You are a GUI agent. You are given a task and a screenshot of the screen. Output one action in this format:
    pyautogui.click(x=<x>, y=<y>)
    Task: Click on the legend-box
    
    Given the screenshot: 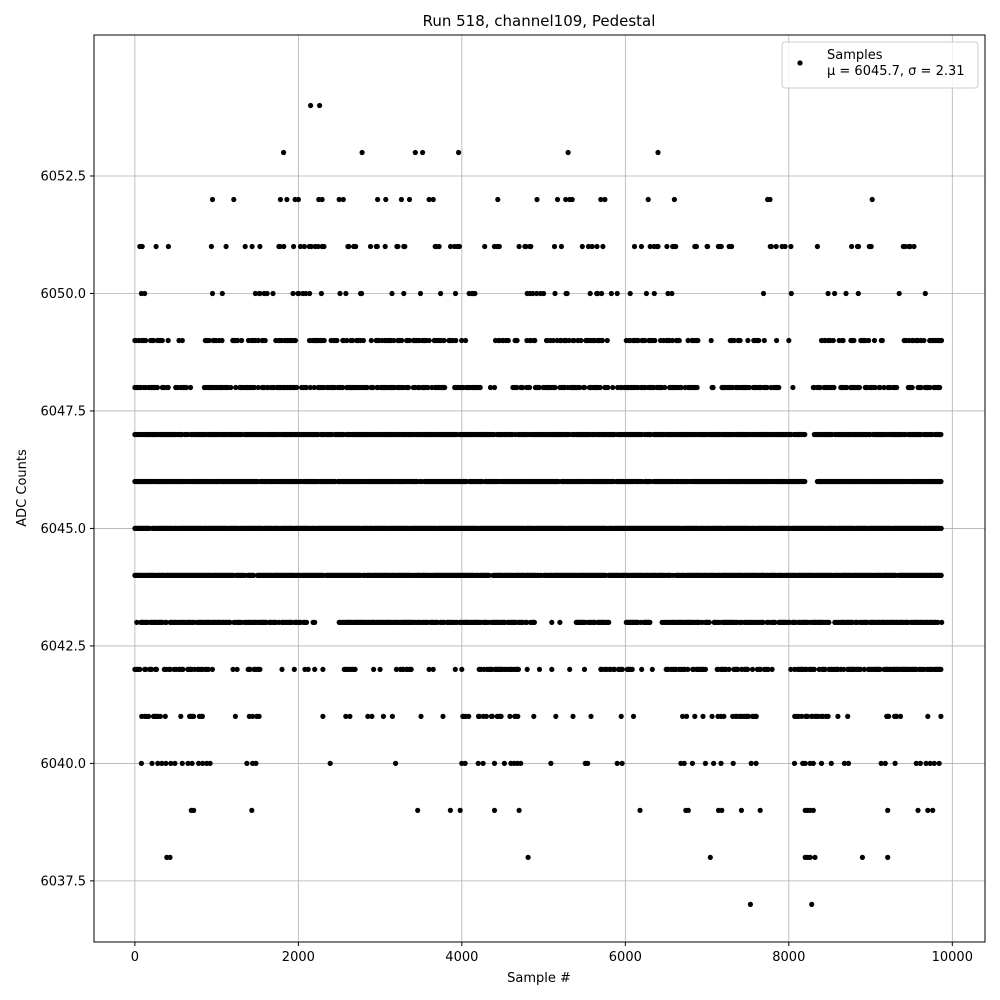 What is the action you would take?
    pyautogui.click(x=880, y=65)
    